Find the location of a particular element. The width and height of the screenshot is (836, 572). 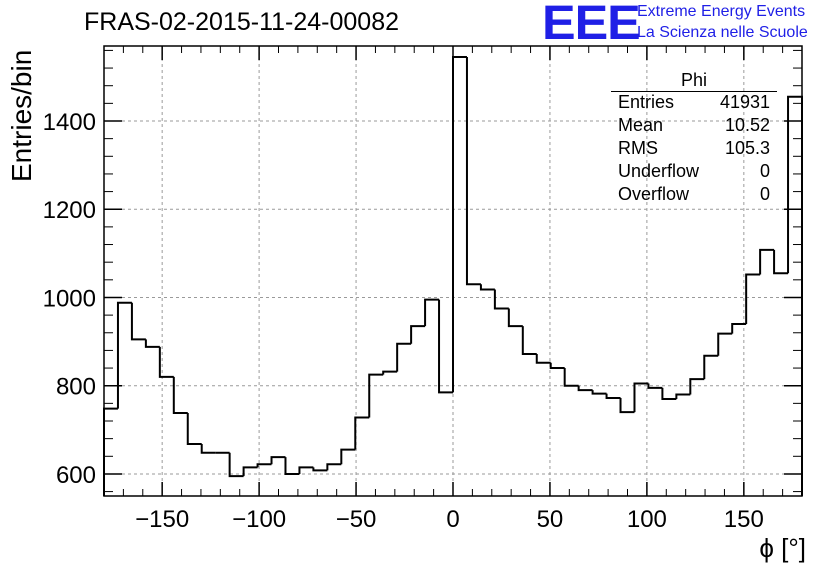

stats-label: Underflow is located at coordinates (659, 171).